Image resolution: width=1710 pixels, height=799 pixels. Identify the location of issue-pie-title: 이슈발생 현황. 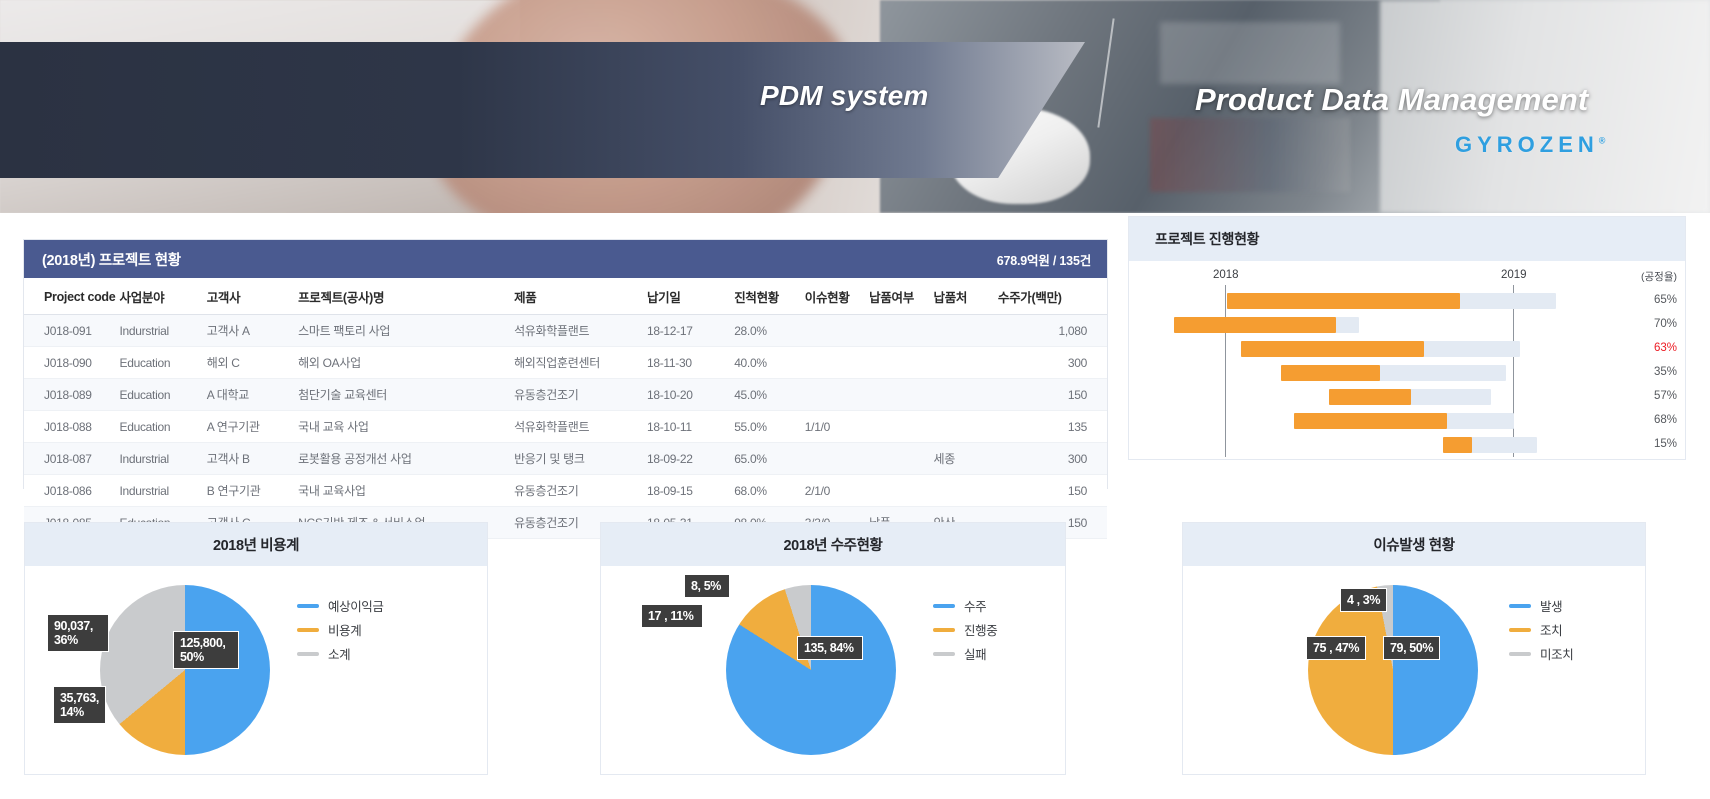
(1414, 546).